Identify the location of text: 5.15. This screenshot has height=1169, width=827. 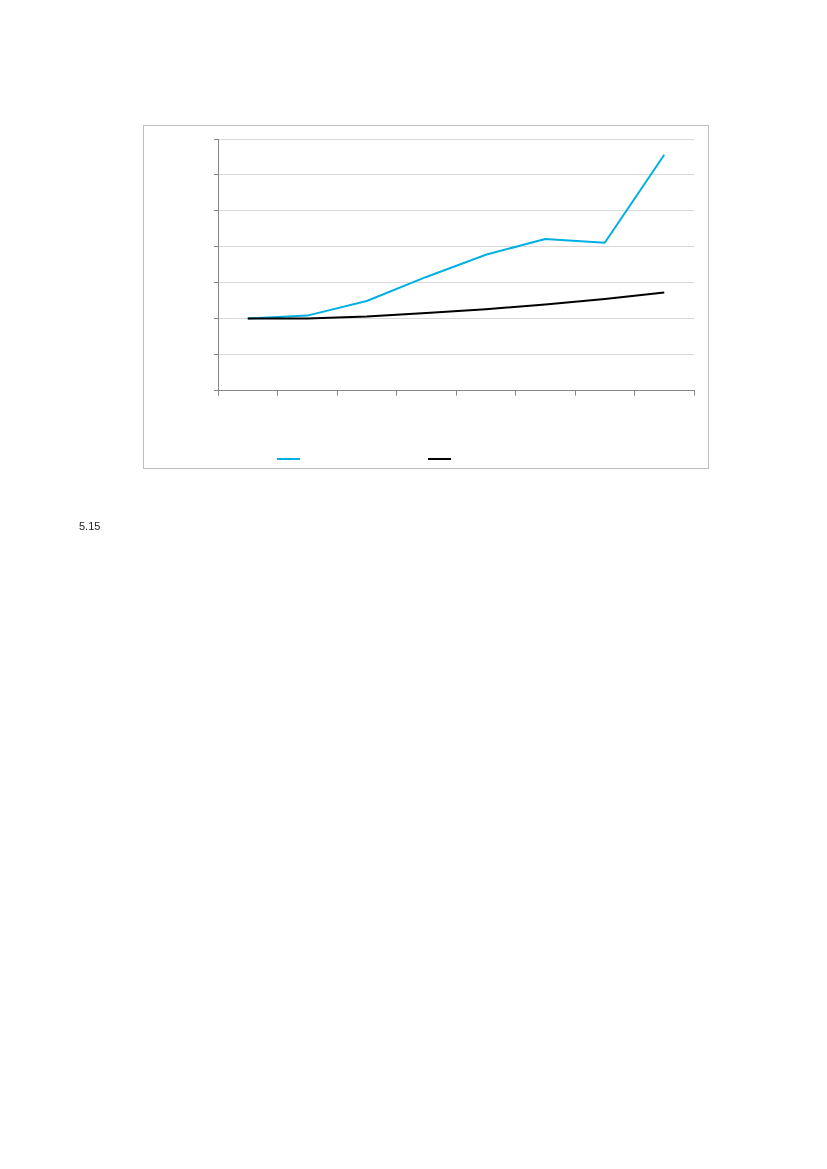
(90, 526).